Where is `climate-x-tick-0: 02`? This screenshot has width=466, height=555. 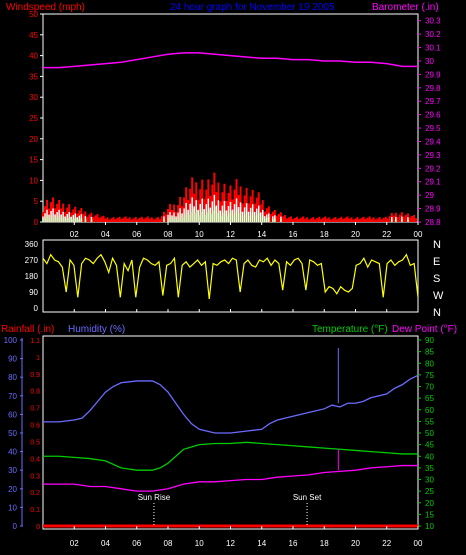
climate-x-tick-0: 02 is located at coordinates (74, 543).